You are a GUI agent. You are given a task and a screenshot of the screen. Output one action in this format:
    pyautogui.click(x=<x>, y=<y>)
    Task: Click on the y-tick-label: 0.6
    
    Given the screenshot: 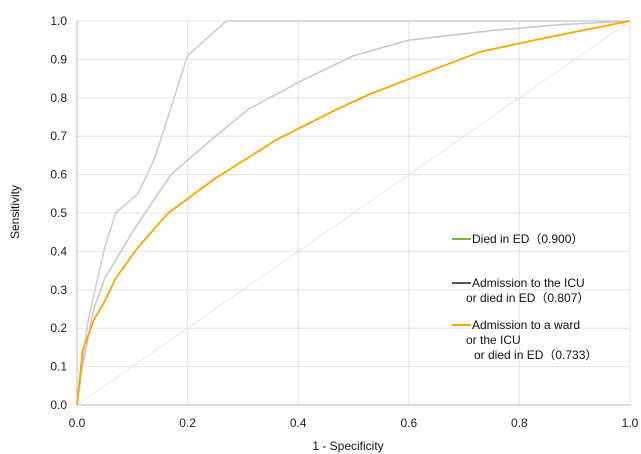 What is the action you would take?
    pyautogui.click(x=58, y=175)
    